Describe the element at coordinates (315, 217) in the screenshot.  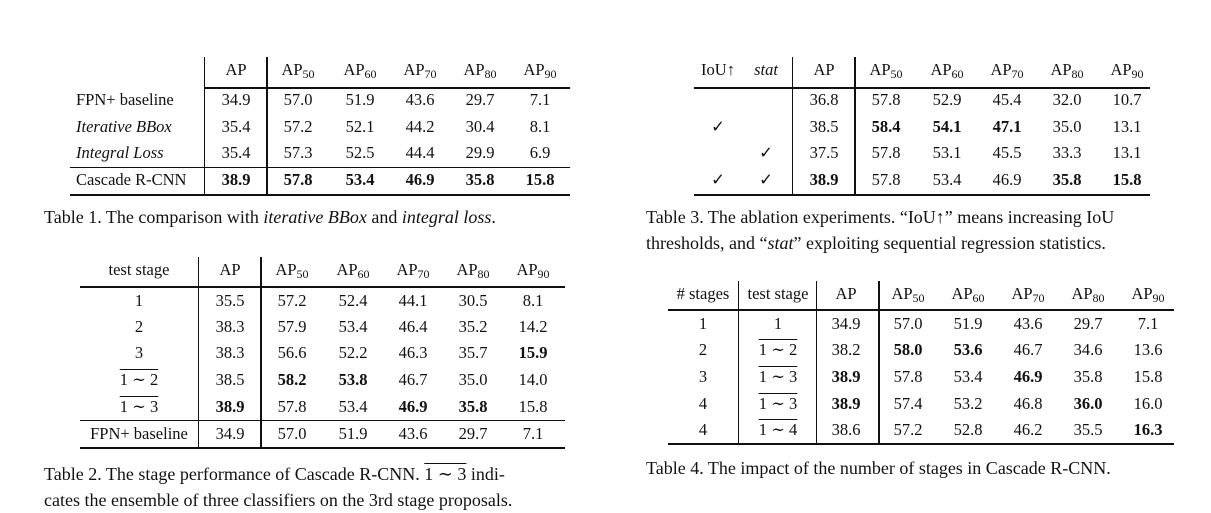
I see `caption-italic: iterative BBox` at that location.